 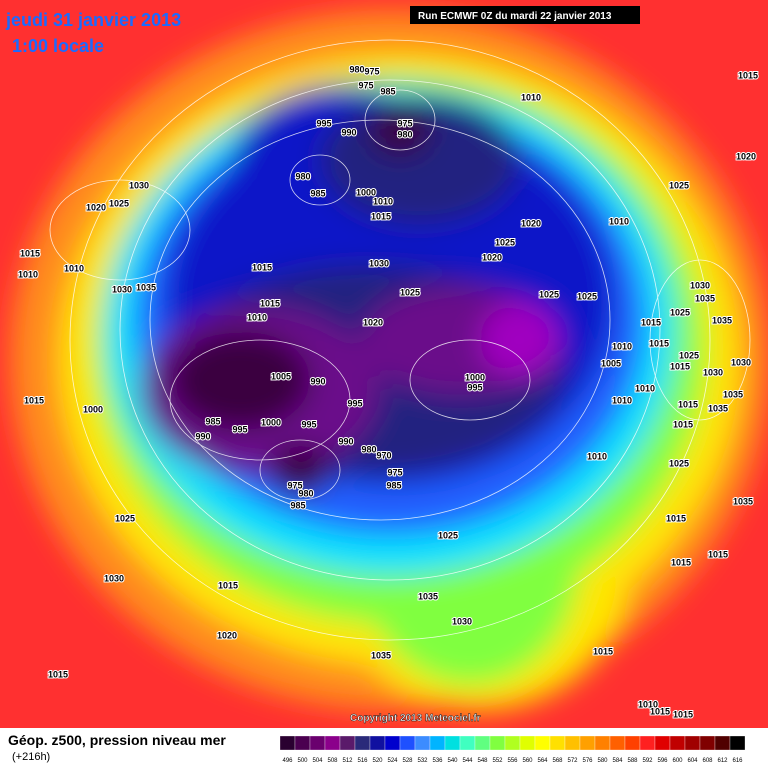 What do you see at coordinates (662, 761) in the screenshot?
I see `colorbar-label: 596` at bounding box center [662, 761].